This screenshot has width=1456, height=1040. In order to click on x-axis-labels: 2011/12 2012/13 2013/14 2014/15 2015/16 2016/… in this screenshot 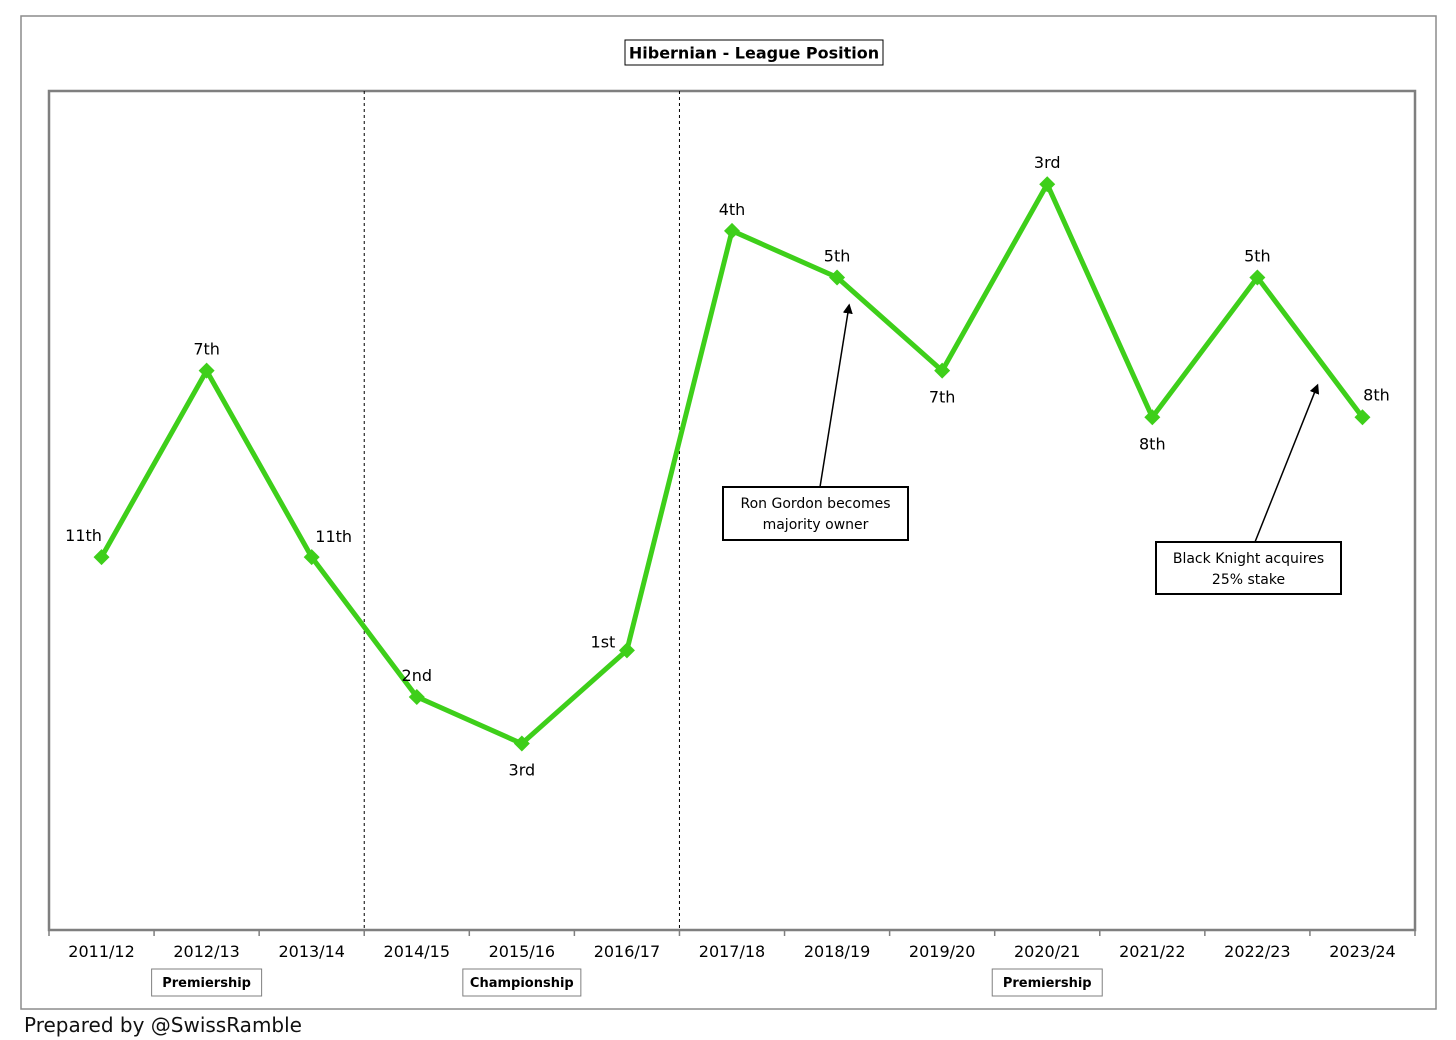, I will do `click(731, 951)`.